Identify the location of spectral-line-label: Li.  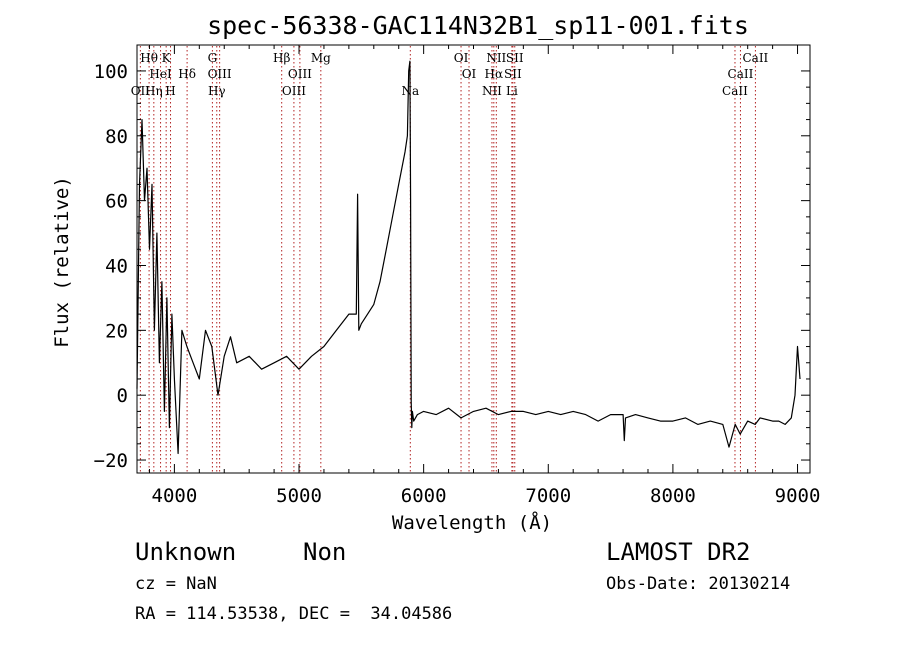
(512, 91).